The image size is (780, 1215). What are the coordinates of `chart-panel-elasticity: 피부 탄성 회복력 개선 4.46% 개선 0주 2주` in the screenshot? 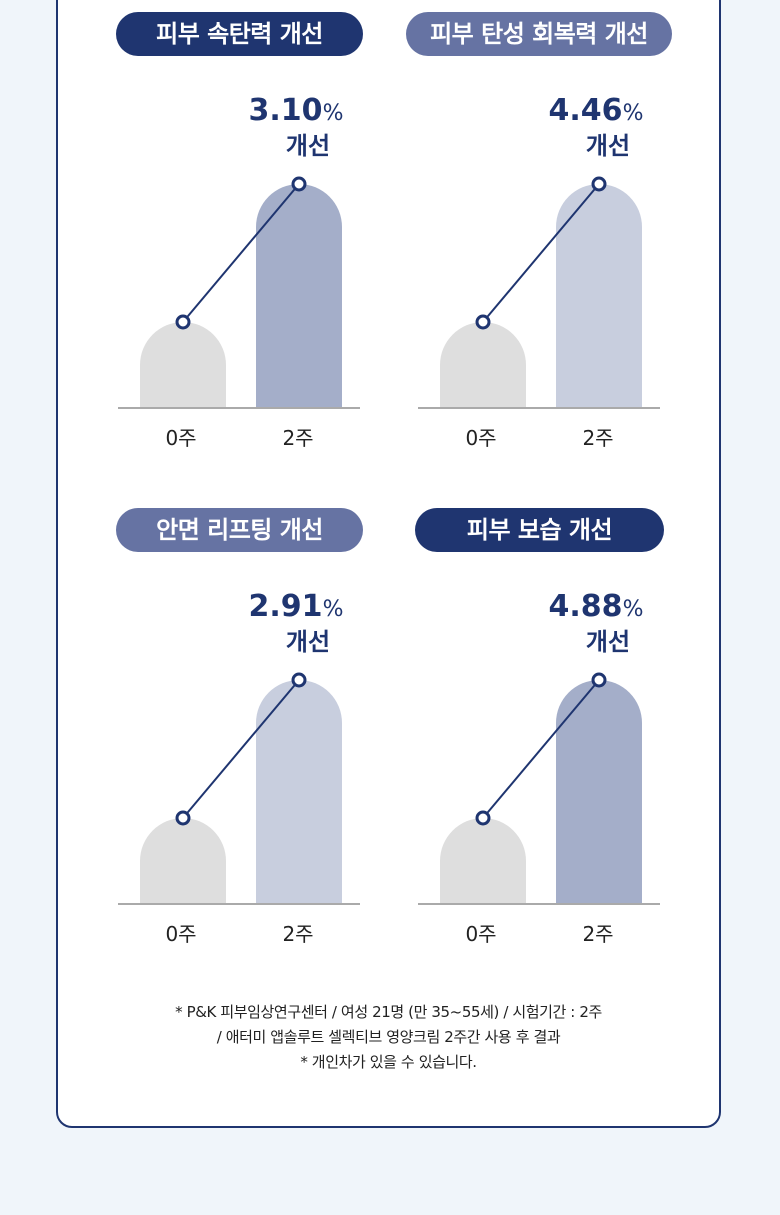 It's located at (557, 235).